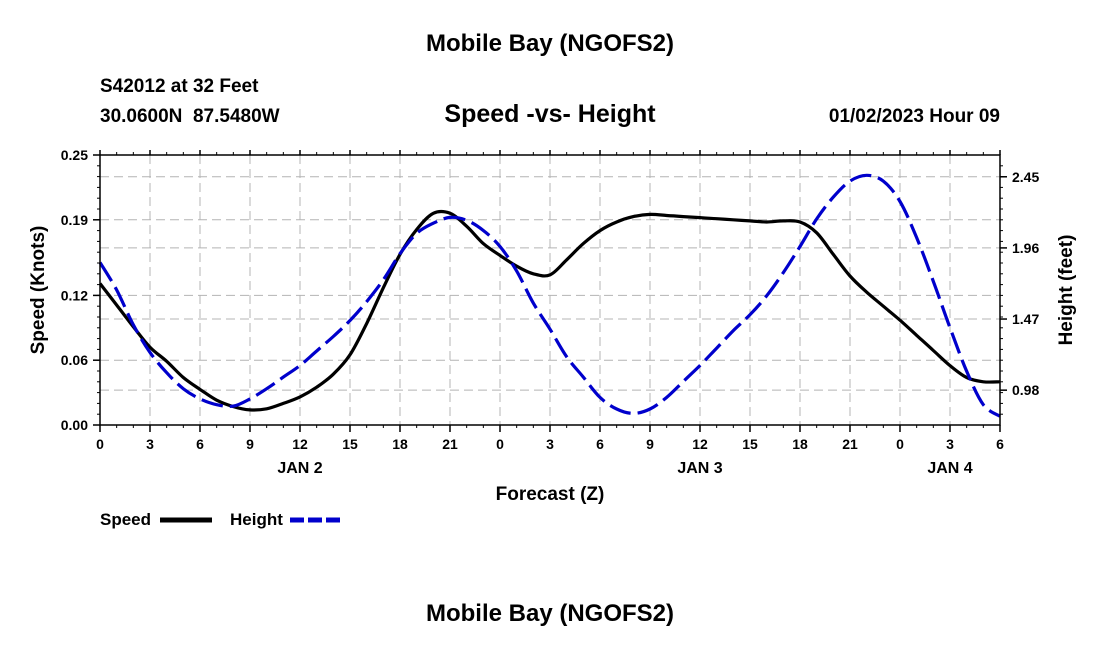 Image resolution: width=1100 pixels, height=650 pixels. Describe the element at coordinates (949, 468) in the screenshot. I see `date-label: JAN 4` at that location.